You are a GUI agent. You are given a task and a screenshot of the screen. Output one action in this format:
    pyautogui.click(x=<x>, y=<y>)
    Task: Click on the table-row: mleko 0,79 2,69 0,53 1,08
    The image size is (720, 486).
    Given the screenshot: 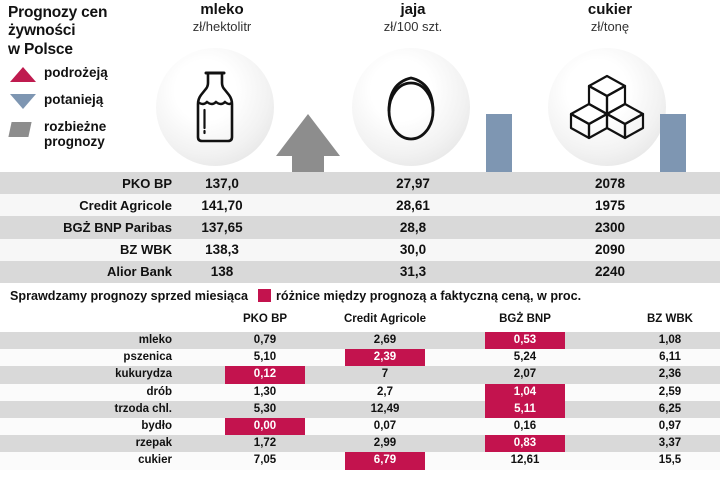 What is the action you would take?
    pyautogui.click(x=360, y=341)
    